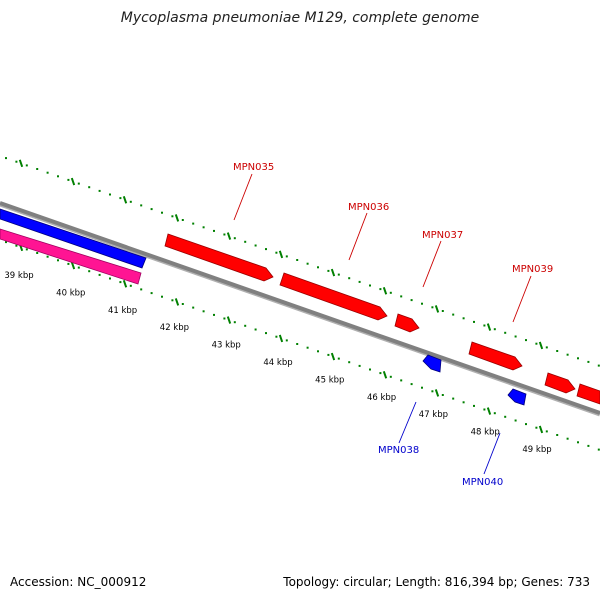 The image size is (600, 600). Describe the element at coordinates (536, 450) in the screenshot. I see `kbp-tick-label: 49 kbp` at that location.